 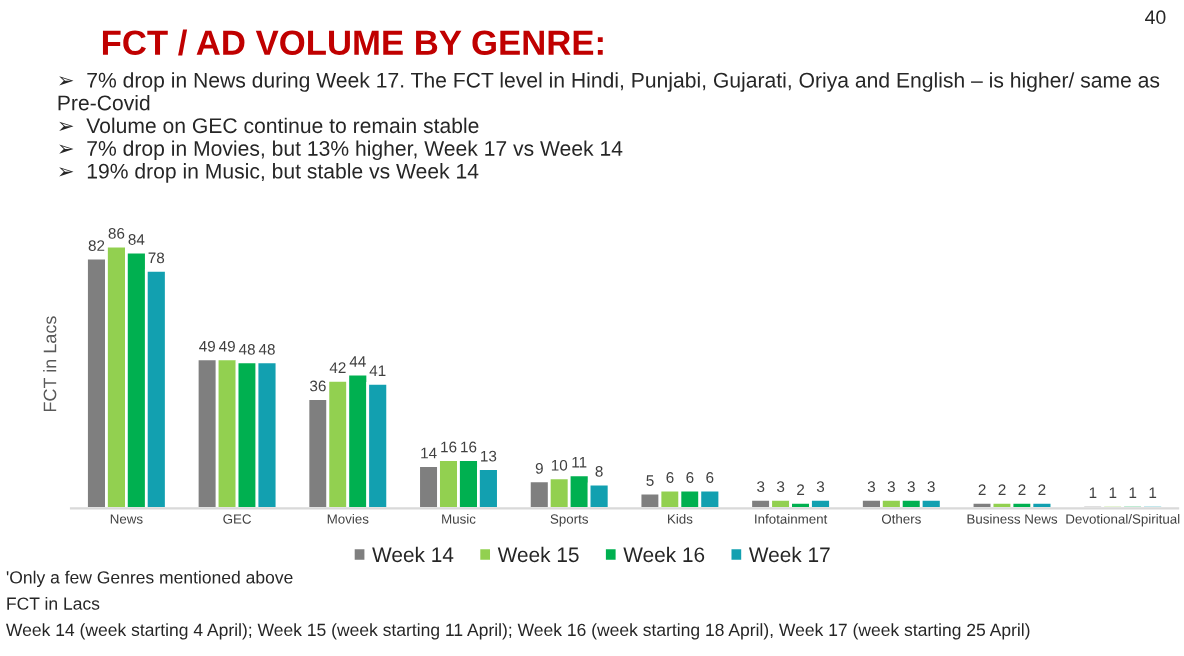 What do you see at coordinates (789, 554) in the screenshot?
I see `legend-label: Week 17` at bounding box center [789, 554].